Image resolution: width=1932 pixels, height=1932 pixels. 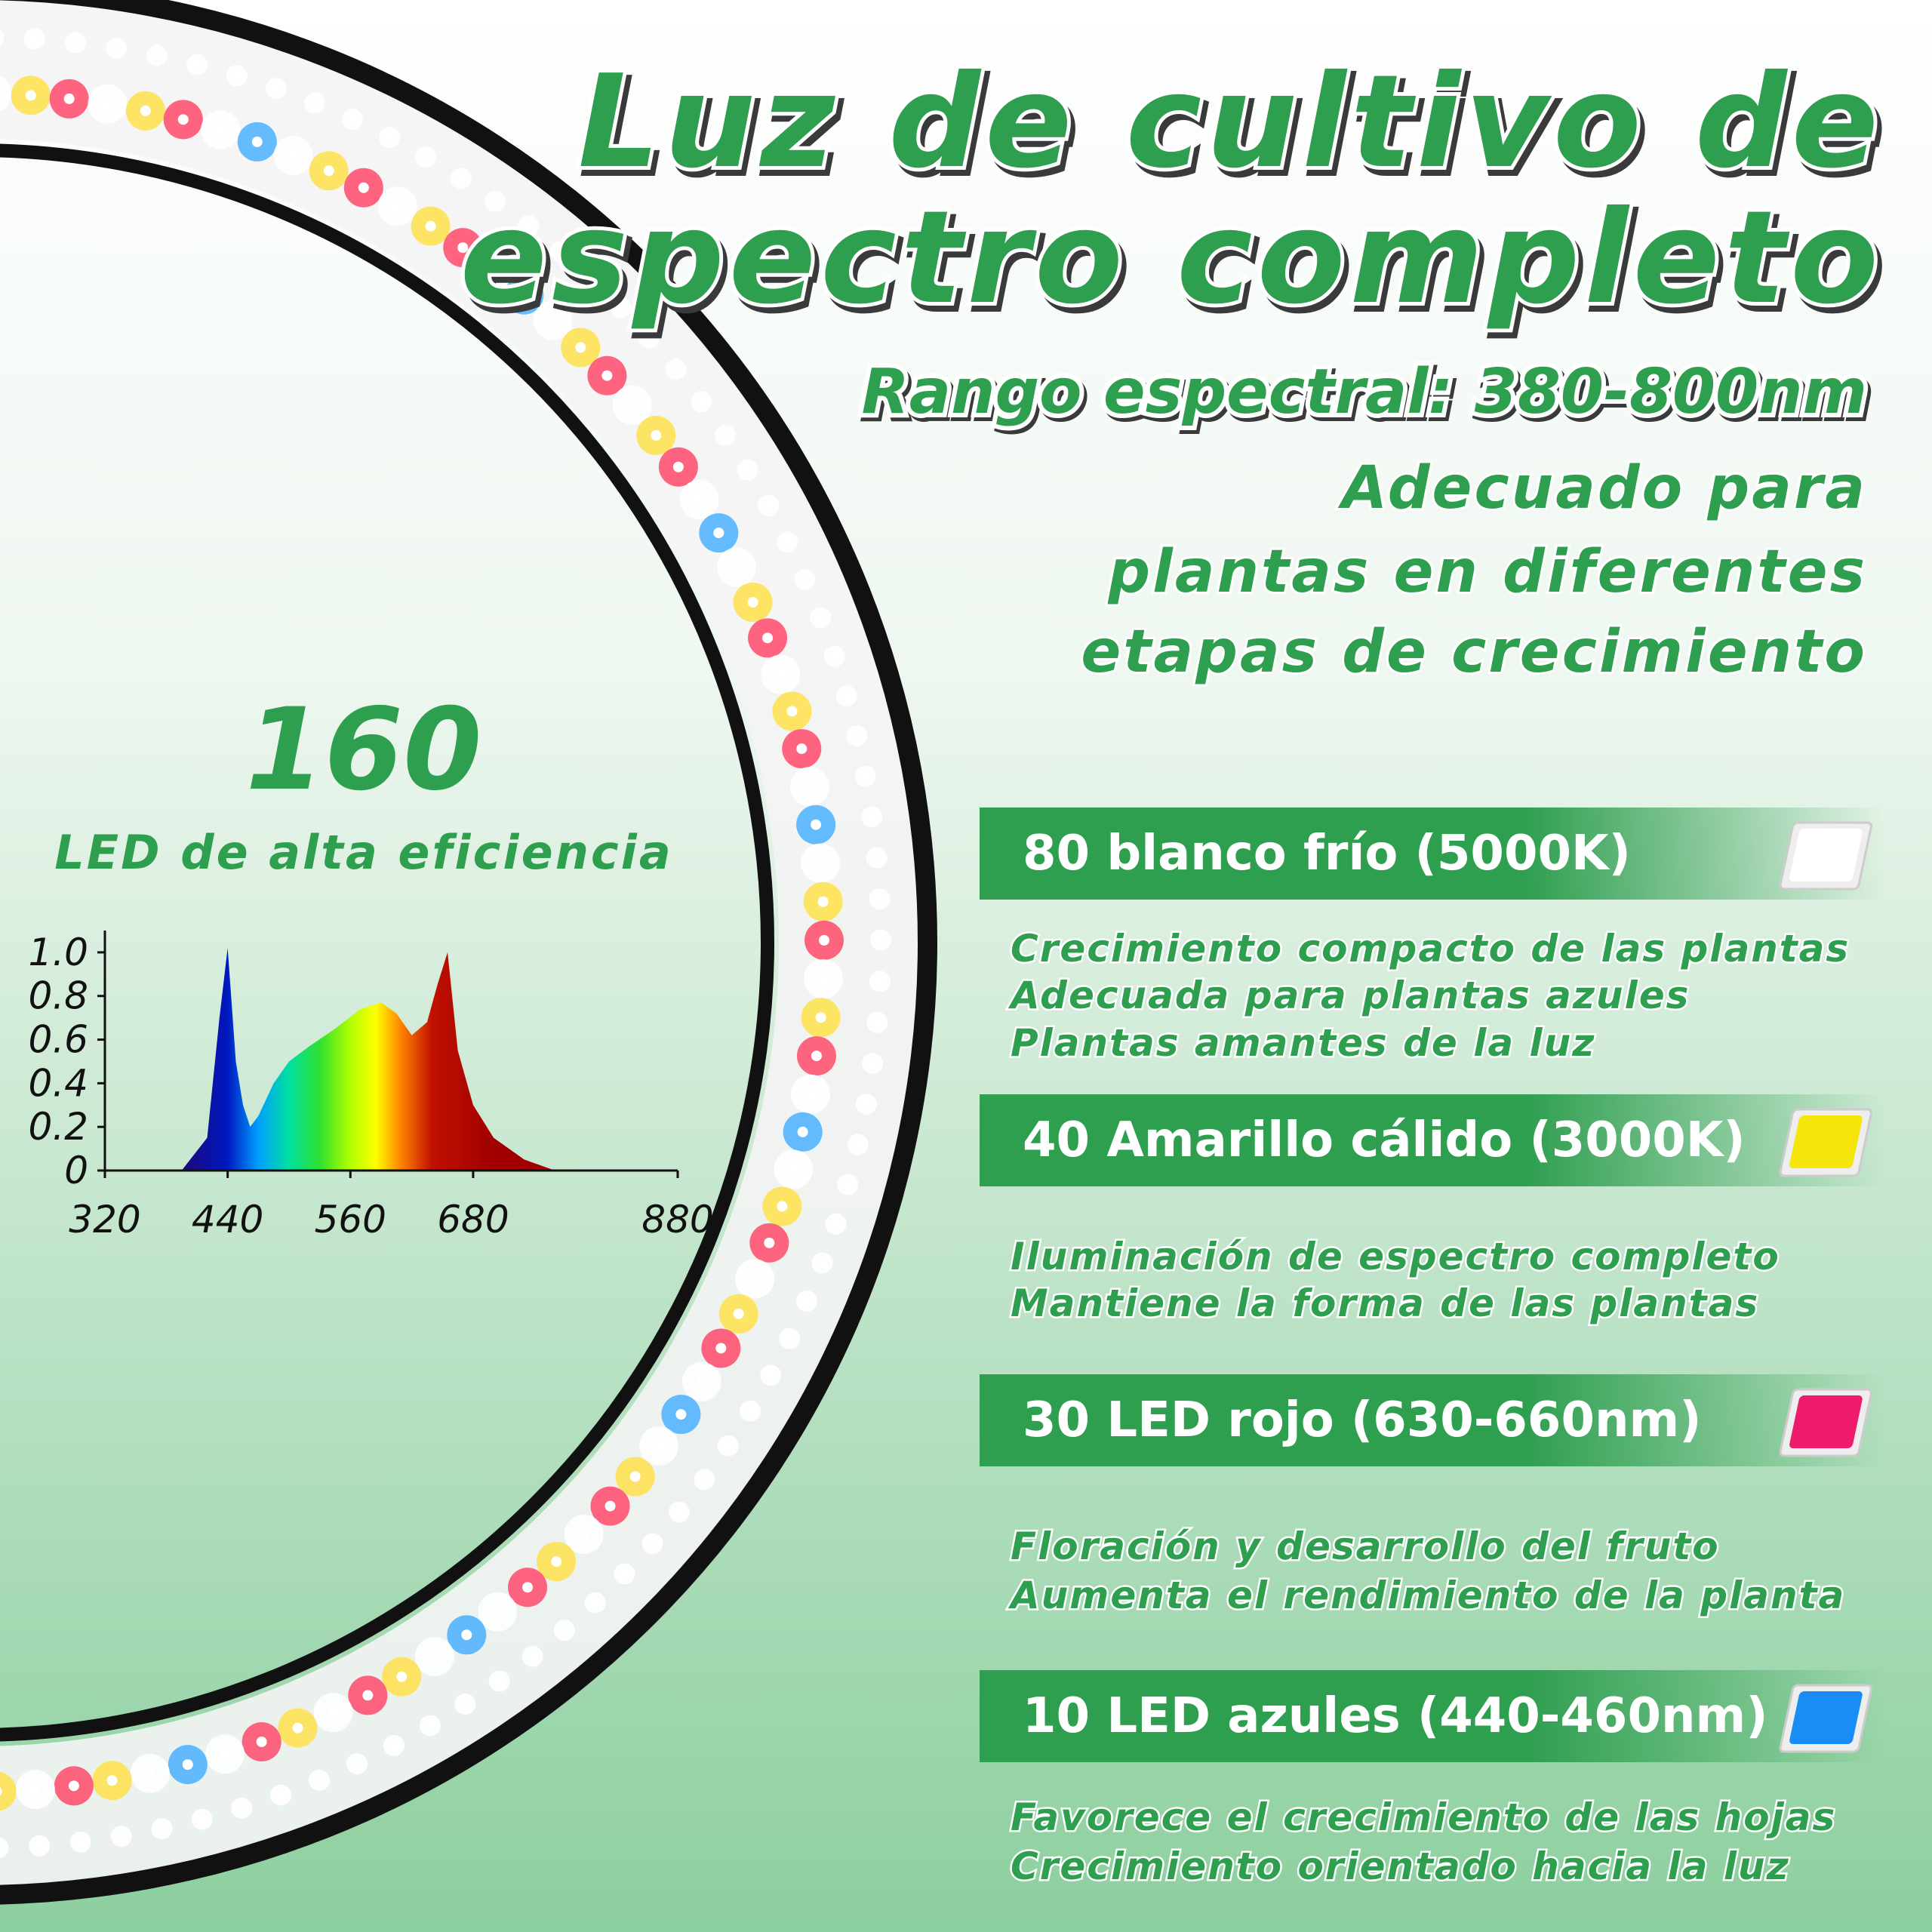 I want to click on led-description: Iluminación de espectro completo, so click(x=1395, y=1256).